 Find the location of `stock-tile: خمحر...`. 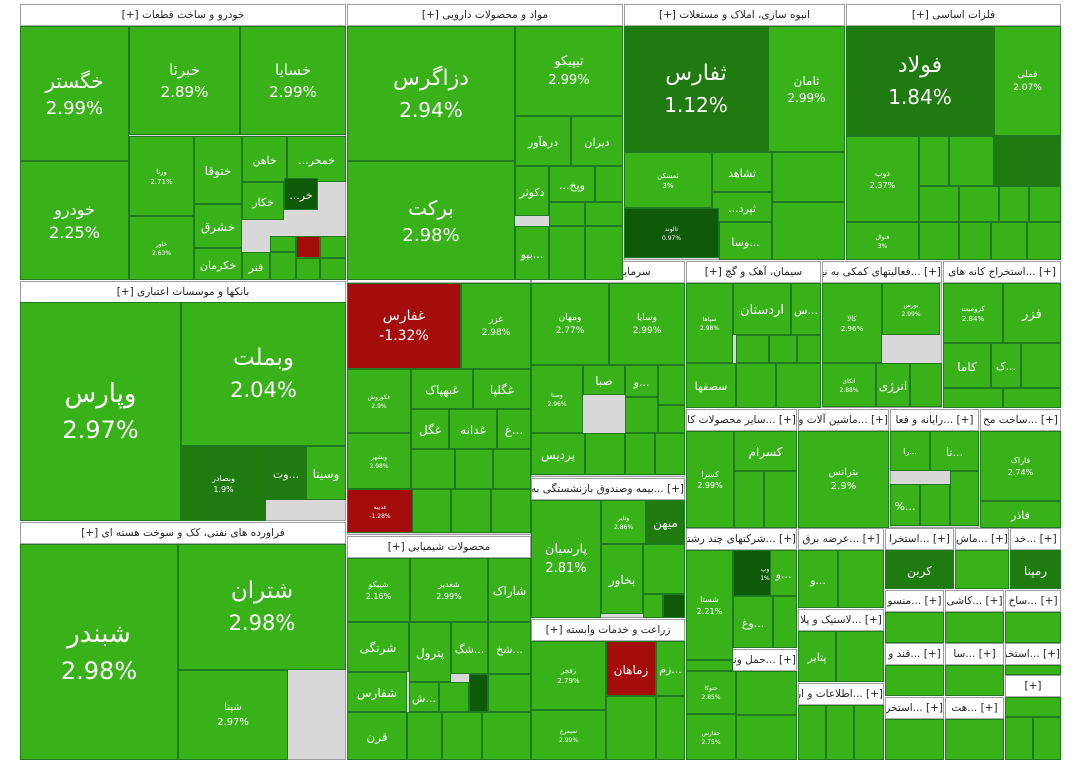

stock-tile: خمحر... is located at coordinates (316, 159).